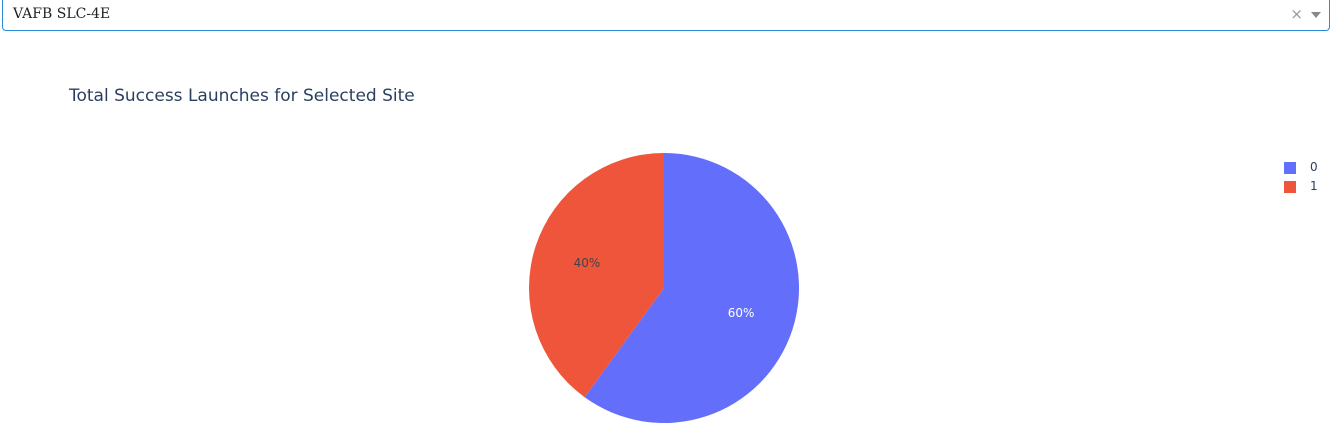  I want to click on legend-item-1: 1, so click(1307, 188).